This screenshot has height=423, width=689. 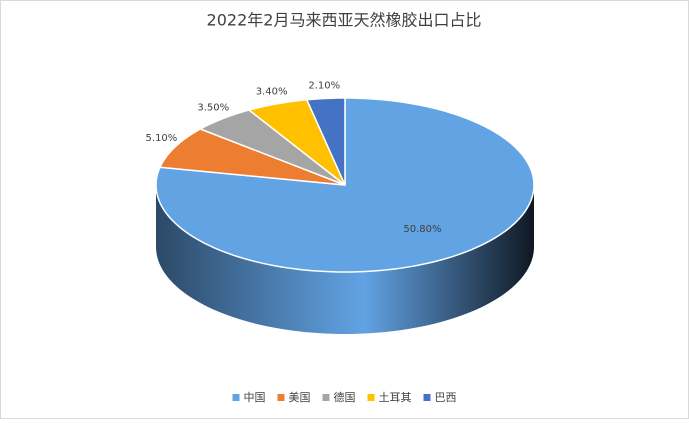 I want to click on data-label: 2.10%, so click(x=324, y=86).